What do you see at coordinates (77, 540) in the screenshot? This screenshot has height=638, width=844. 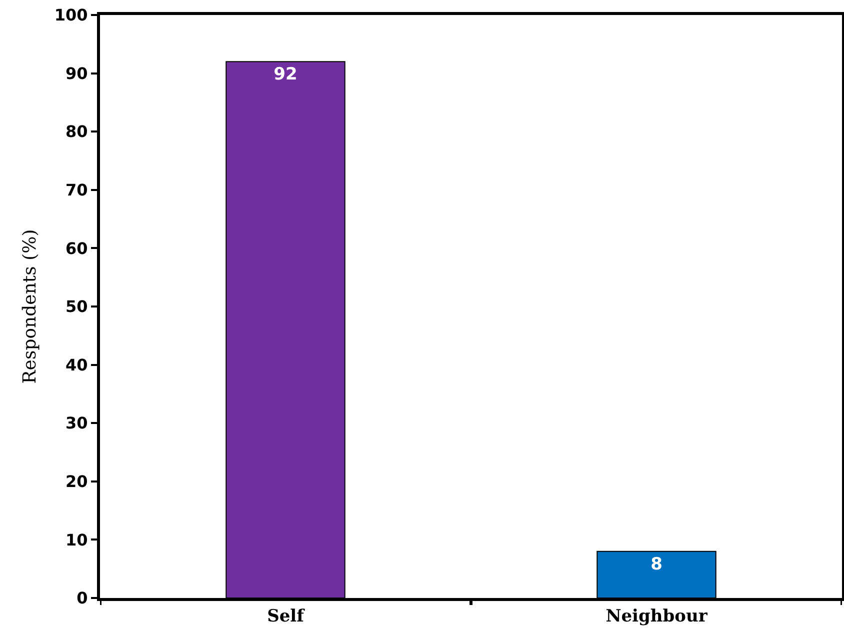 I see `y-tick-label: 10` at bounding box center [77, 540].